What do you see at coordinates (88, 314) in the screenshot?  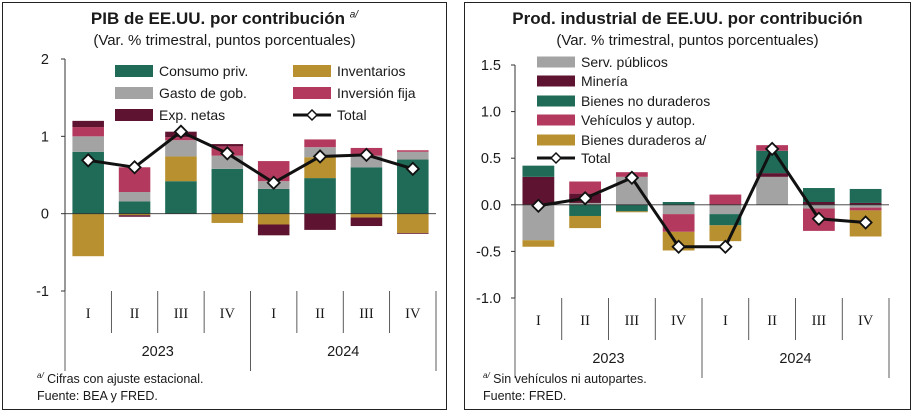 I see `gdp-quarter-label: I` at bounding box center [88, 314].